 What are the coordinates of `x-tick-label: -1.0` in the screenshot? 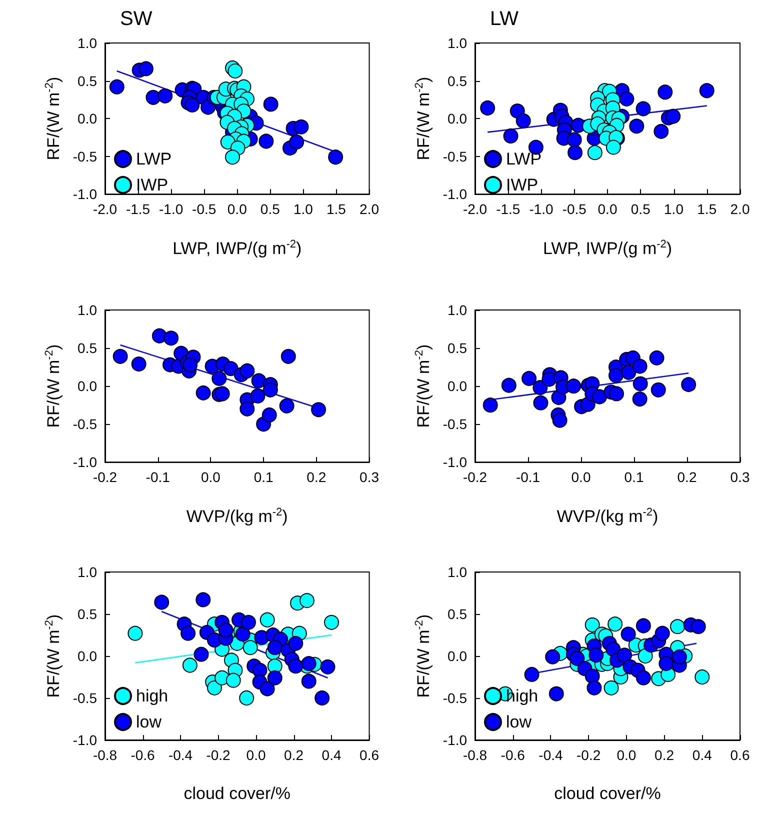 It's located at (541, 209).